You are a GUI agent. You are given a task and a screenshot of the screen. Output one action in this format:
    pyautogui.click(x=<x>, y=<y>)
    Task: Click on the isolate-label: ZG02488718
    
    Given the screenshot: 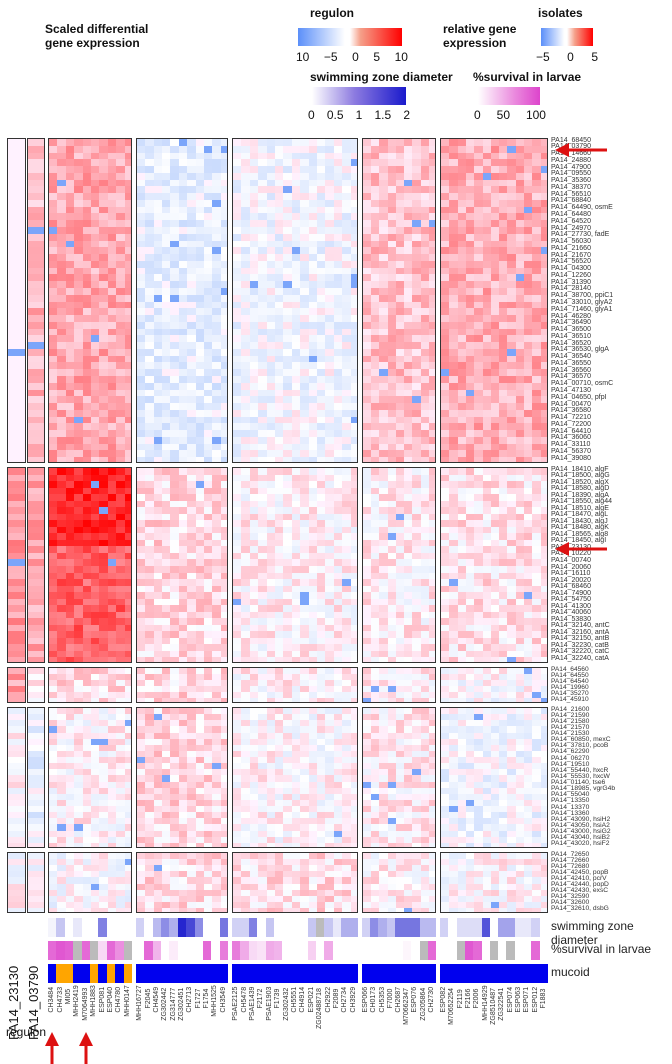 What is the action you would take?
    pyautogui.click(x=319, y=1008)
    